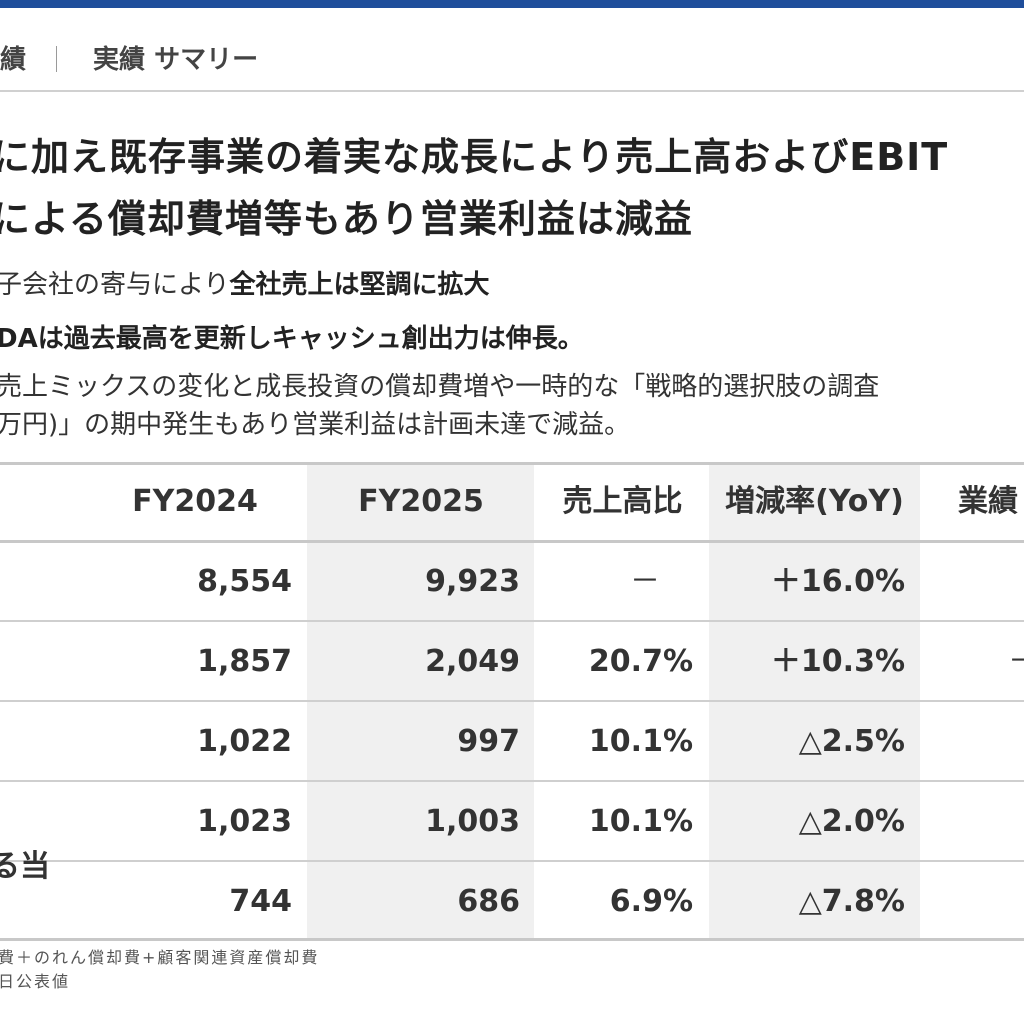 Image resolution: width=1024 pixels, height=1024 pixels. I want to click on breadcrumb-section: 績, so click(13, 60).